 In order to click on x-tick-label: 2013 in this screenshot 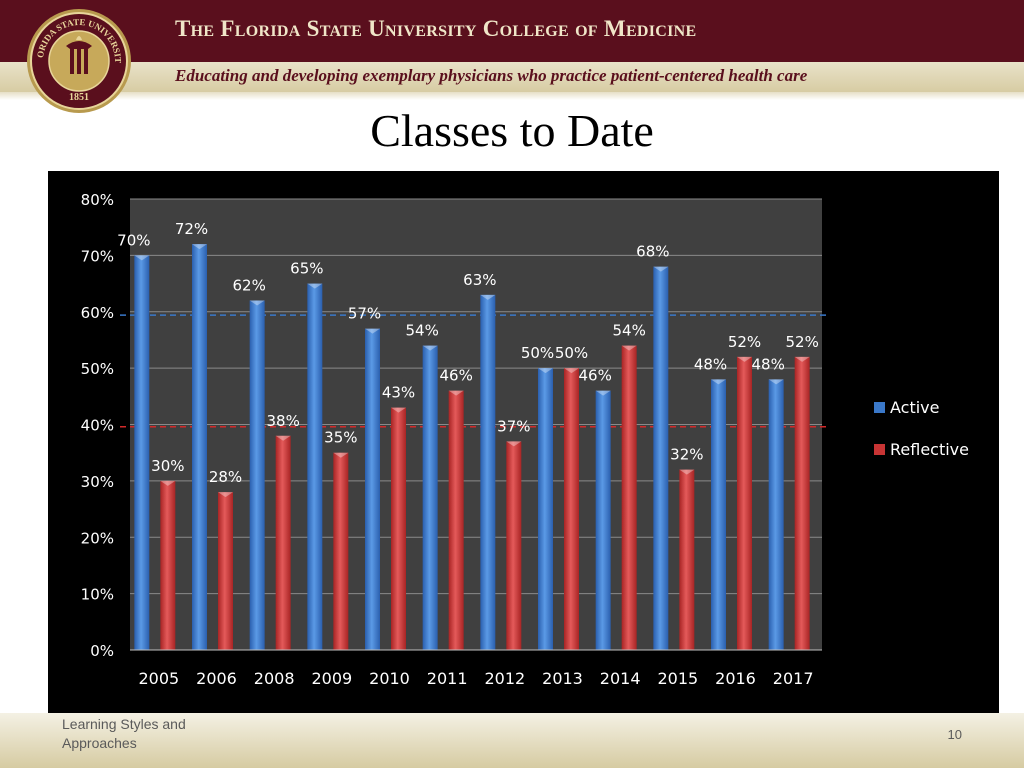, I will do `click(562, 678)`.